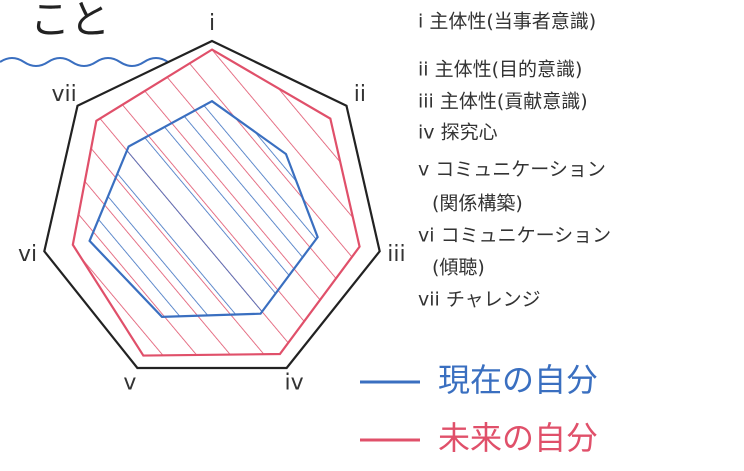  What do you see at coordinates (503, 102) in the screenshot?
I see `axis-description: iii 主体性(貢献意識)` at bounding box center [503, 102].